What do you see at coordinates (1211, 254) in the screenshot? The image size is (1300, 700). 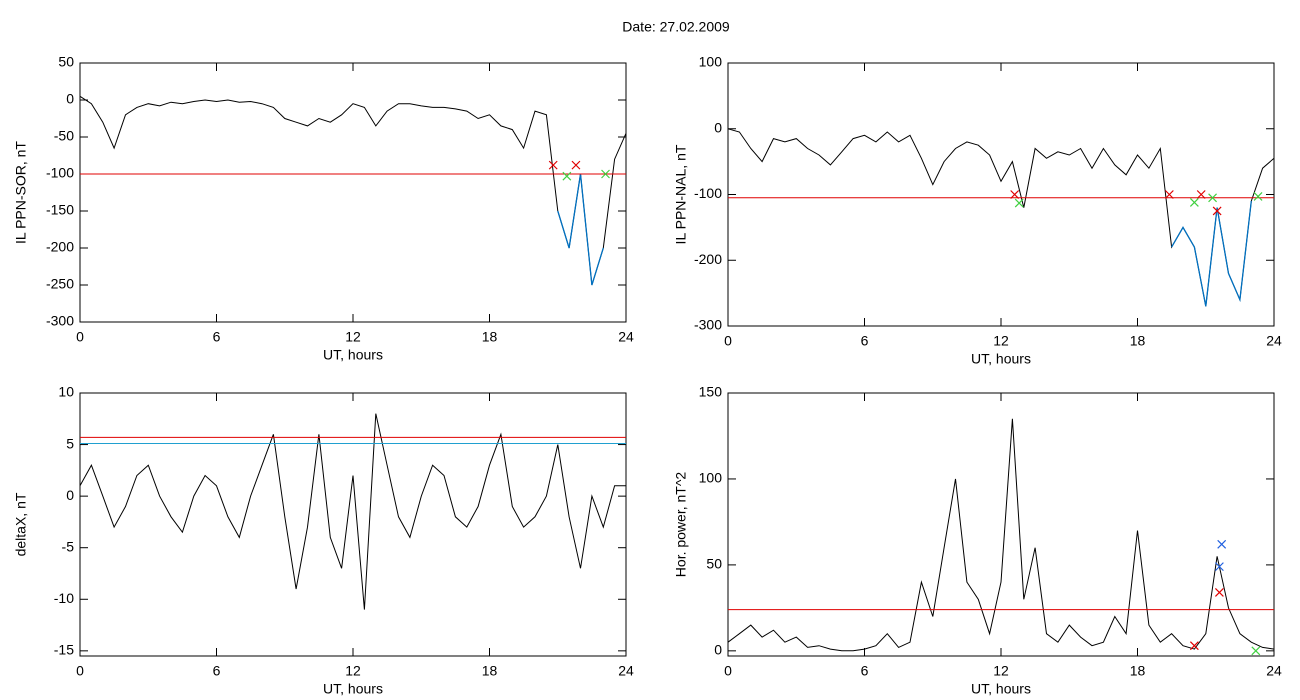 I see `highlighted-line` at bounding box center [1211, 254].